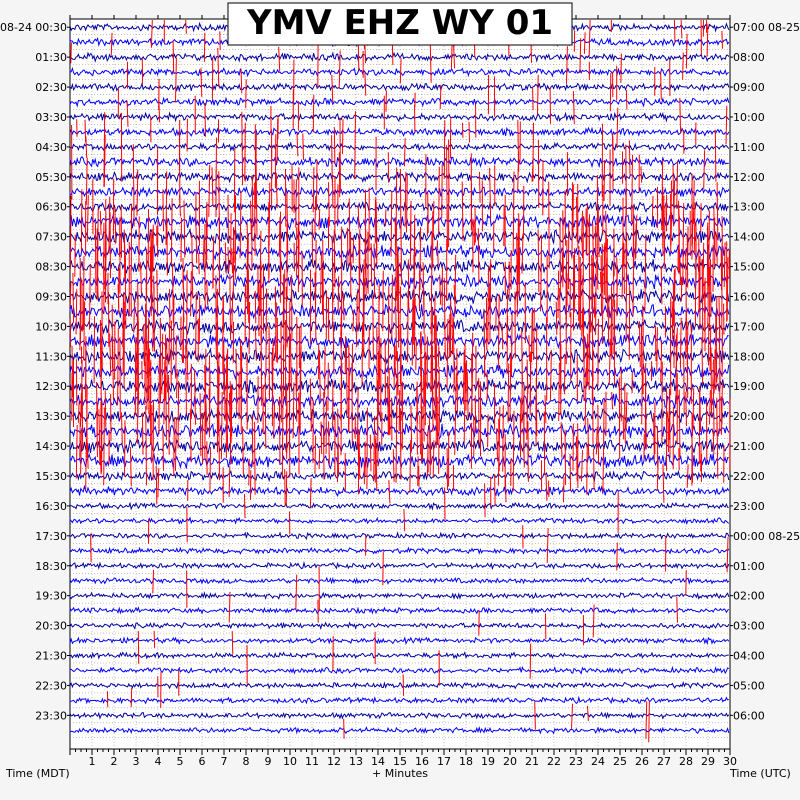 The width and height of the screenshot is (800, 800). I want to click on left-time-label: 05:30, so click(51, 177).